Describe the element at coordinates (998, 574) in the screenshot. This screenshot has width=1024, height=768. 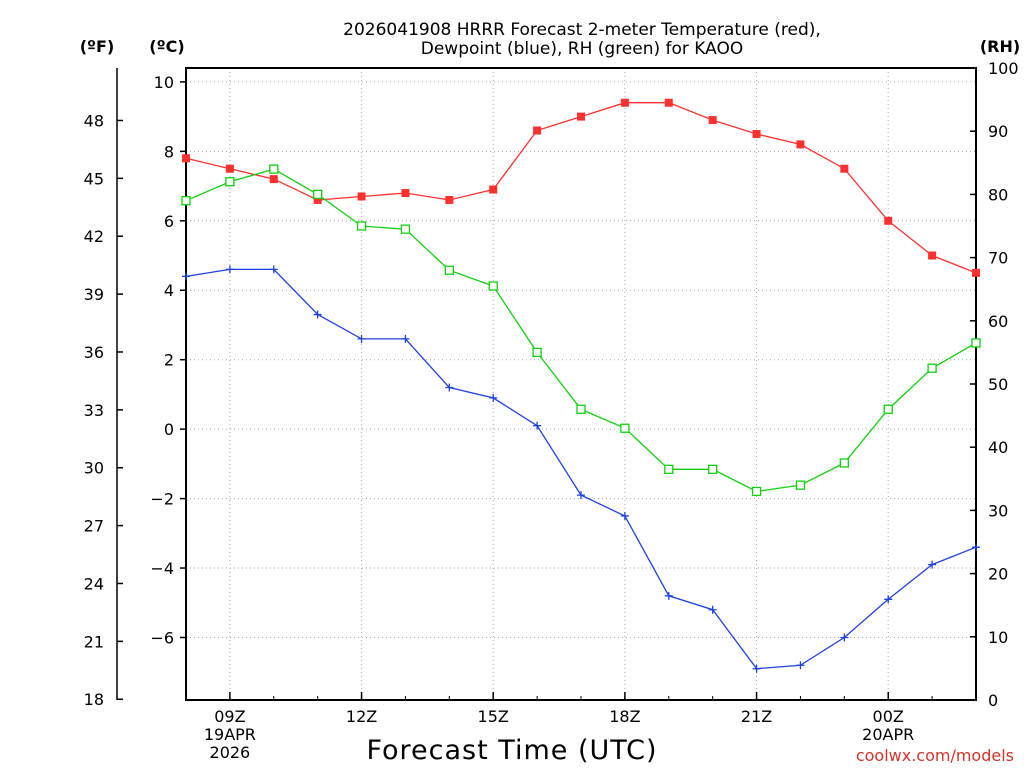
I see `rh-tick-label: 20` at that location.